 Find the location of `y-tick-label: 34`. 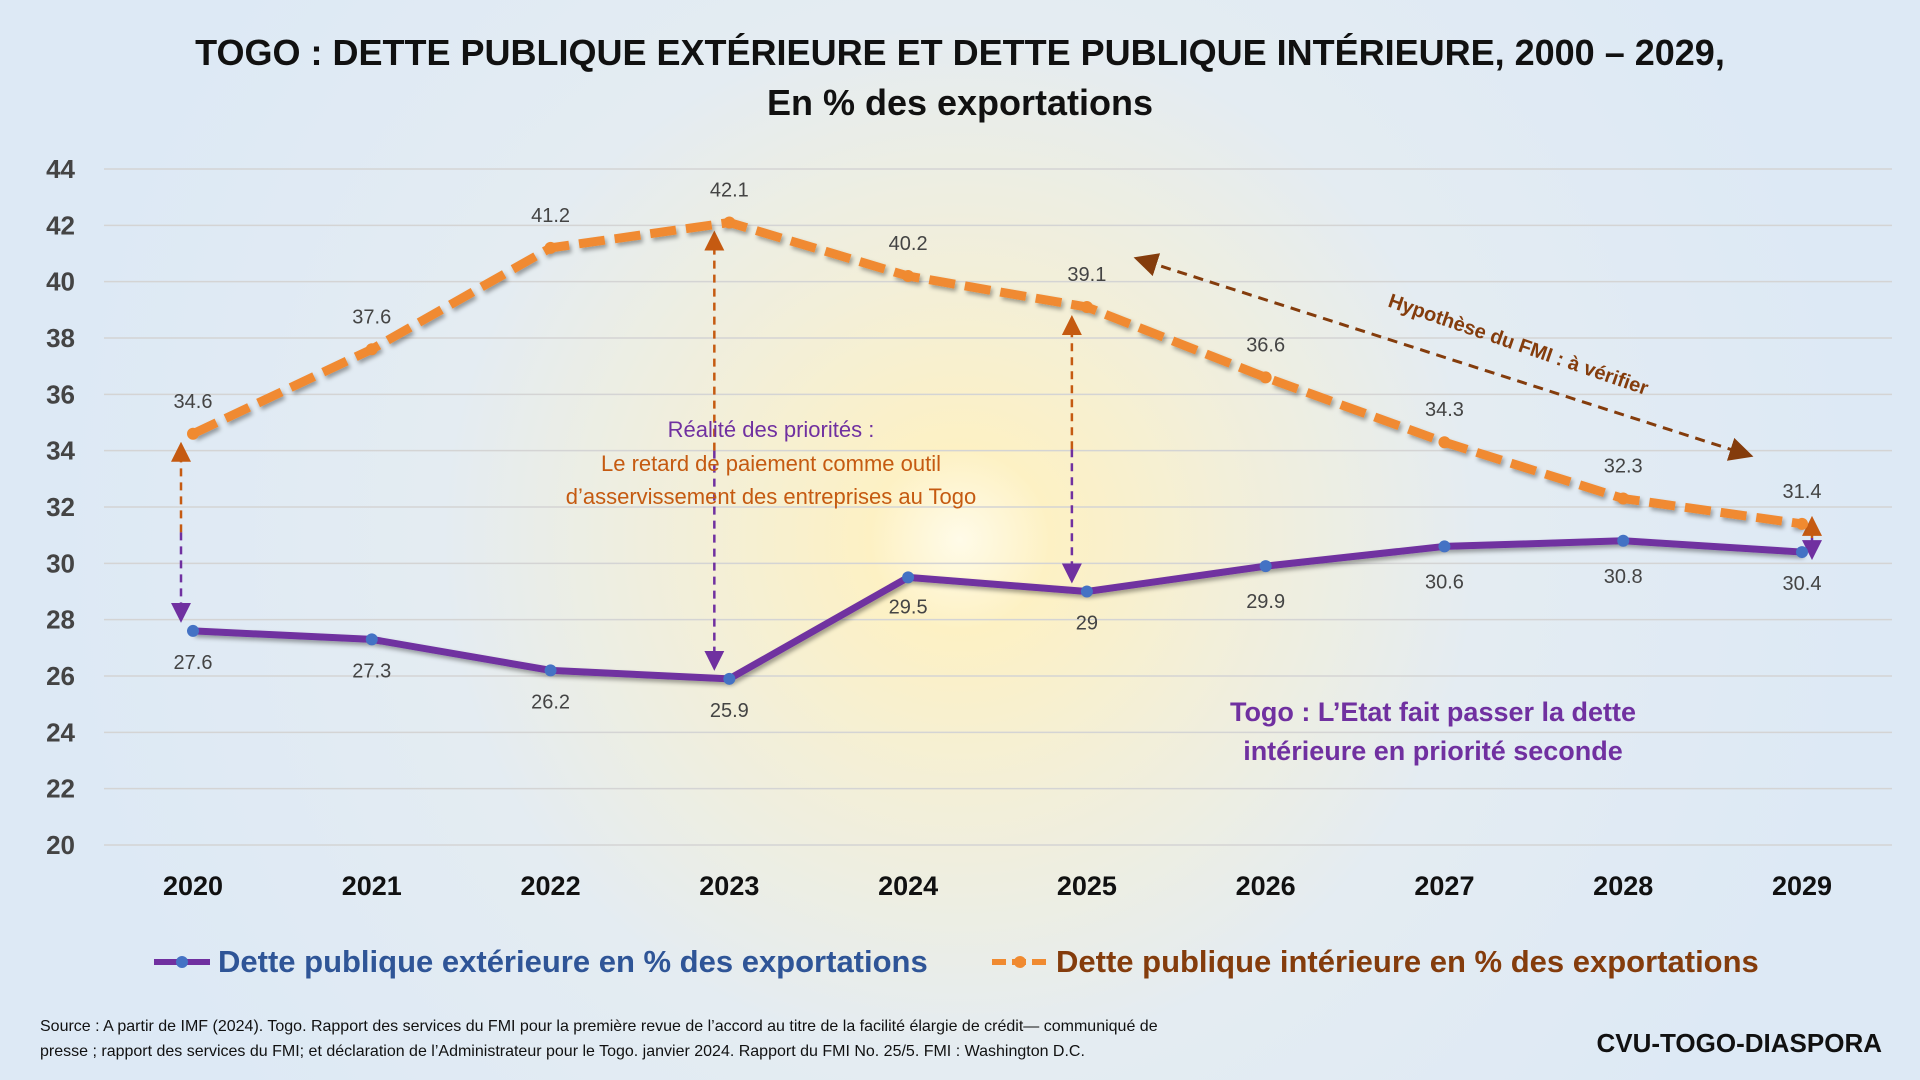

y-tick-label: 34 is located at coordinates (60, 451).